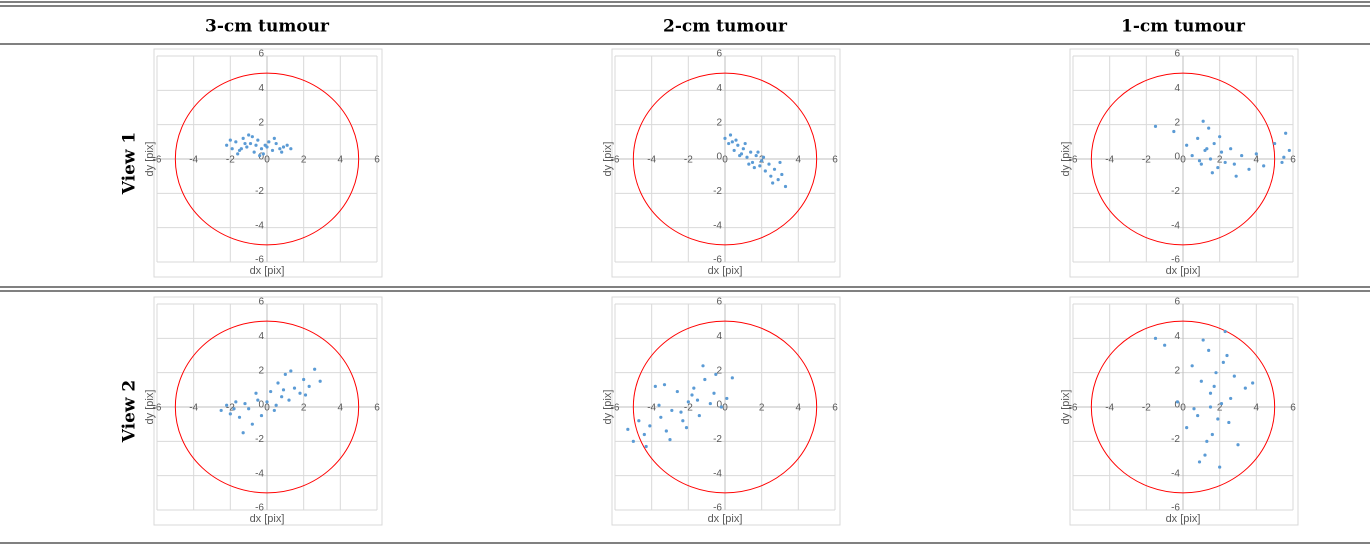 This screenshot has width=1370, height=546. I want to click on y-tick-label: -6, so click(1175, 260).